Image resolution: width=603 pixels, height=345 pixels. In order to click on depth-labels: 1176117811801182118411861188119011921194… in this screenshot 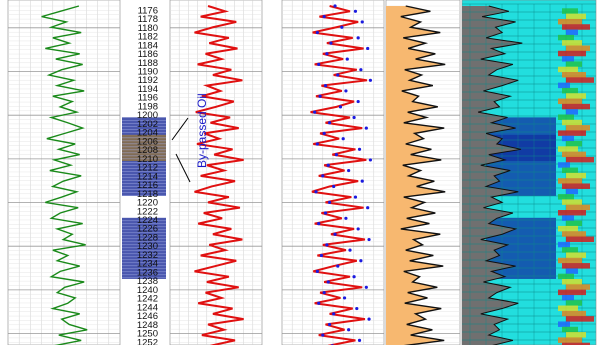, I will do `click(147, 175)`.